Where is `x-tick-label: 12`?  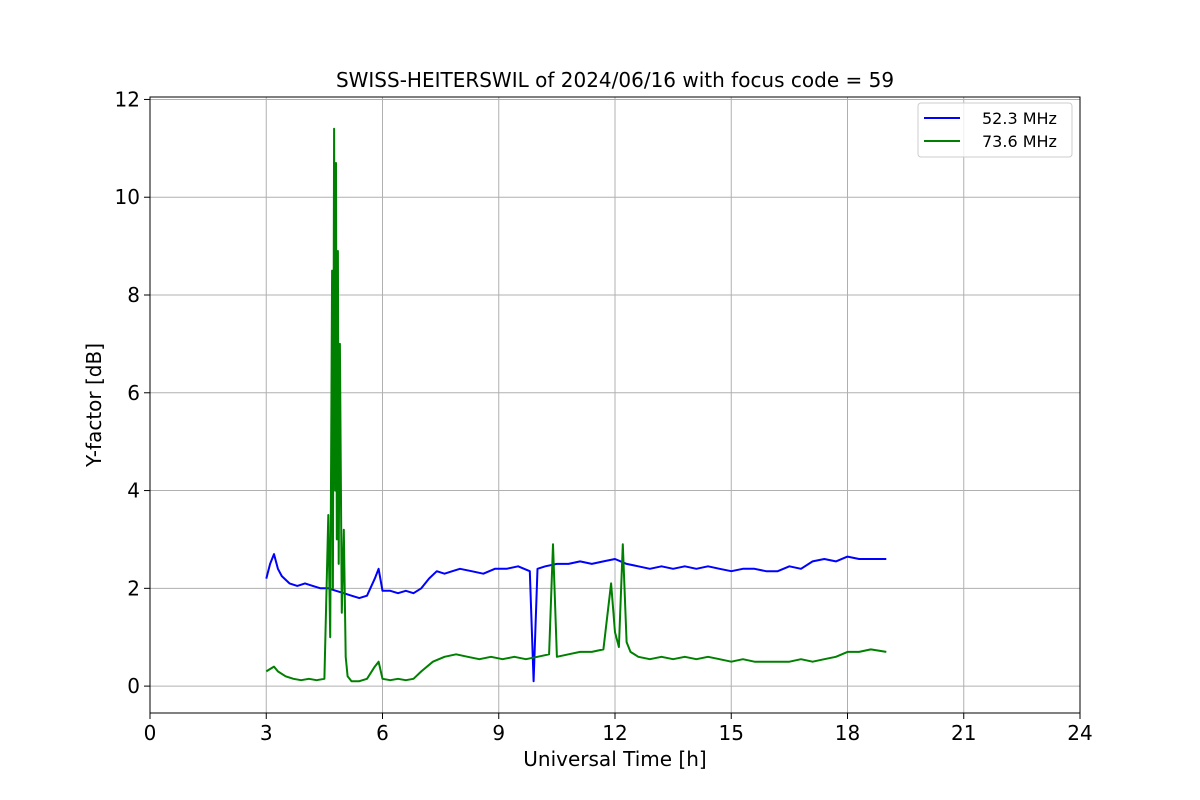
x-tick-label: 12 is located at coordinates (614, 733).